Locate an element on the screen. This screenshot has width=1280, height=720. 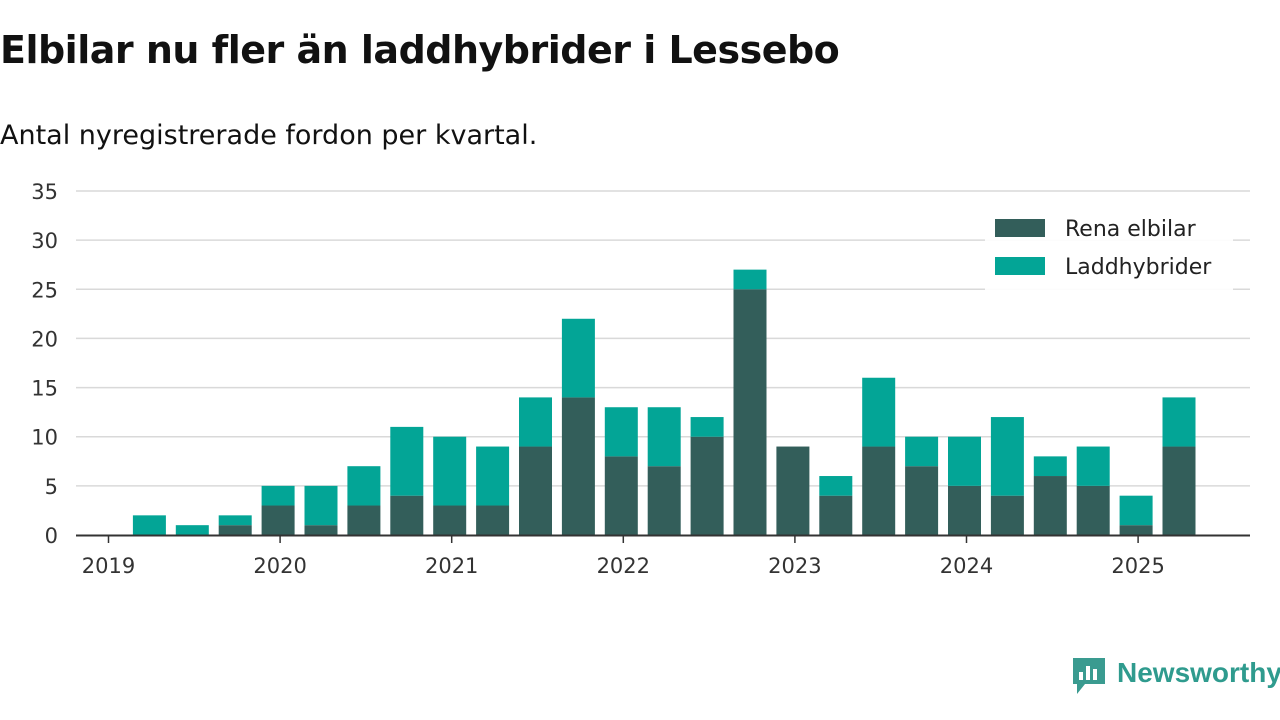
x-tick-label: 2020 is located at coordinates (279, 566).